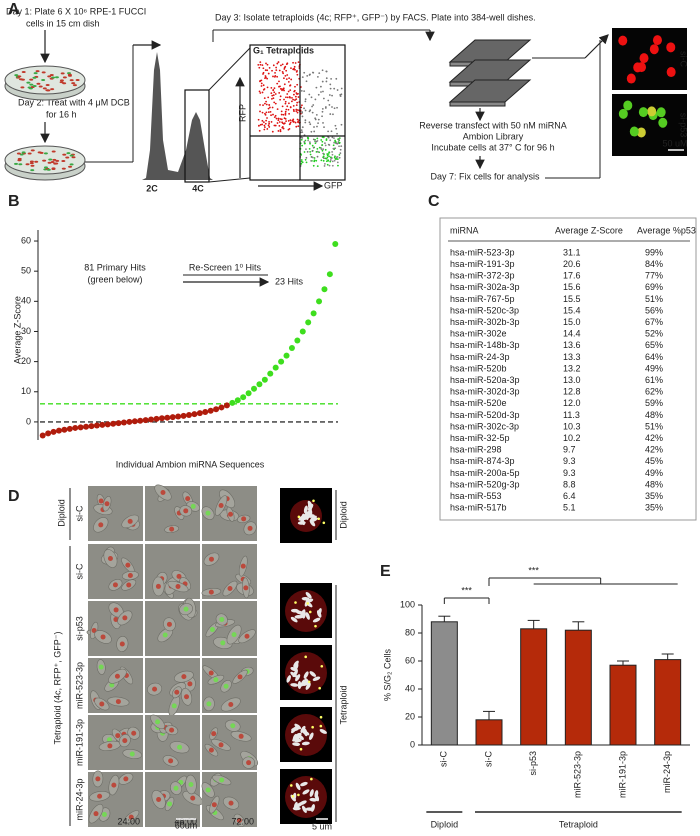  Describe the element at coordinates (654, 287) in the screenshot. I see `table-cell: 69%` at that location.